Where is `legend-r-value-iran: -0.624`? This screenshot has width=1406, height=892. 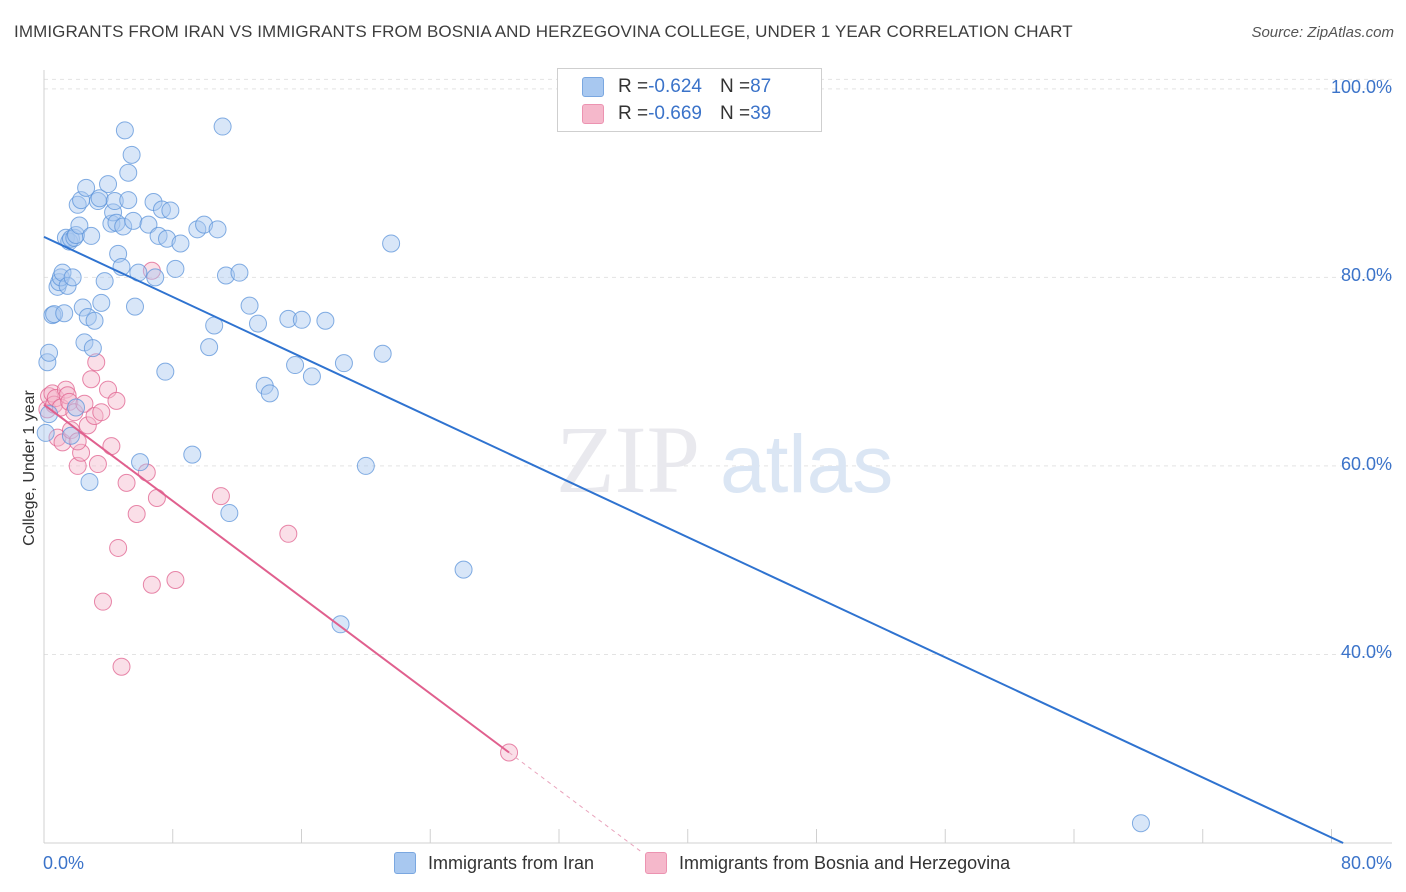
legend-r-value-iran: -0.624 is located at coordinates (675, 86).